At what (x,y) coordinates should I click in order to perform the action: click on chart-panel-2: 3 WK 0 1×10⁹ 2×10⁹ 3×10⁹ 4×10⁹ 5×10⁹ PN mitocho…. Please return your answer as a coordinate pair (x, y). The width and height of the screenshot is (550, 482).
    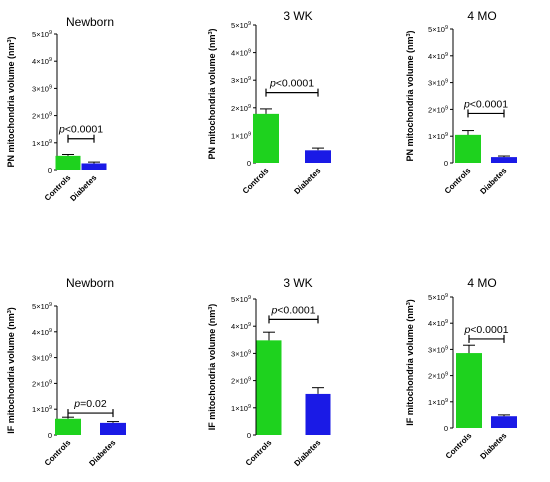
    Looking at the image, I should click on (269, 102).